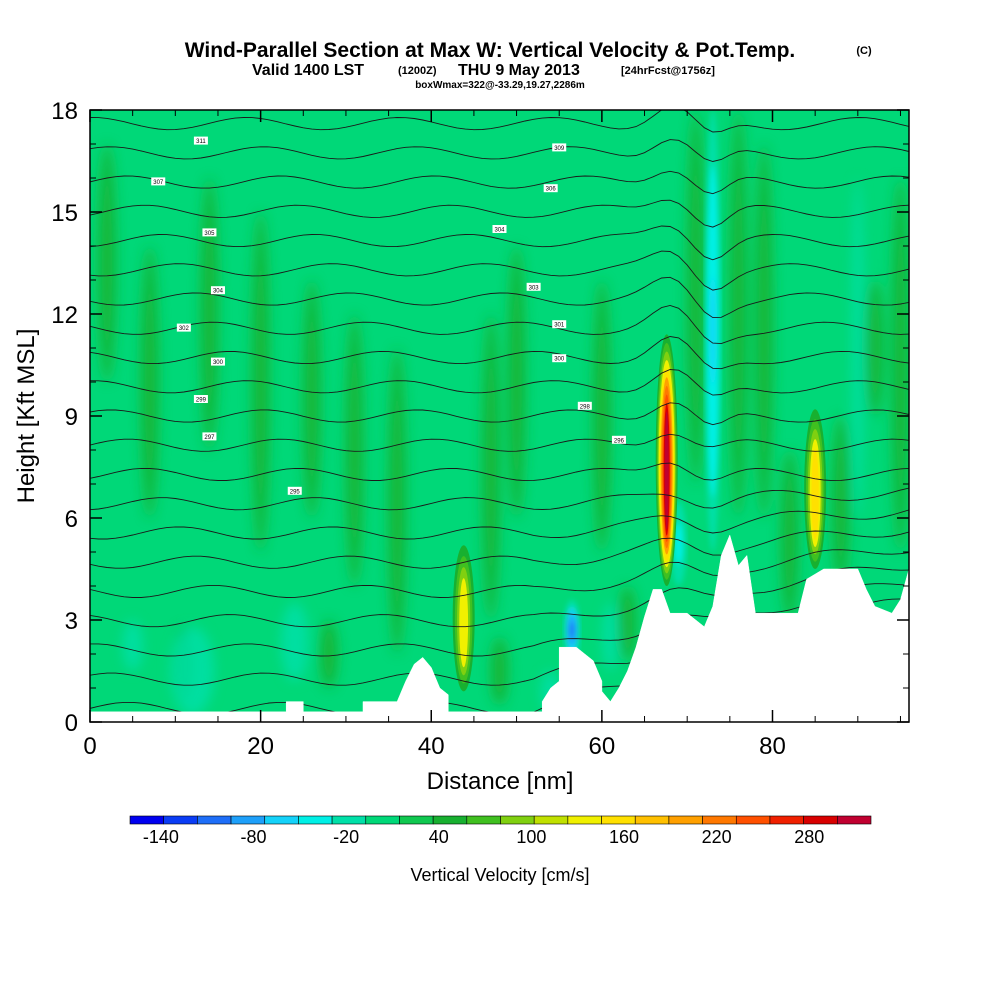 Image resolution: width=1000 pixels, height=1000 pixels. Describe the element at coordinates (772, 746) in the screenshot. I see `x-tick-label: 80` at that location.